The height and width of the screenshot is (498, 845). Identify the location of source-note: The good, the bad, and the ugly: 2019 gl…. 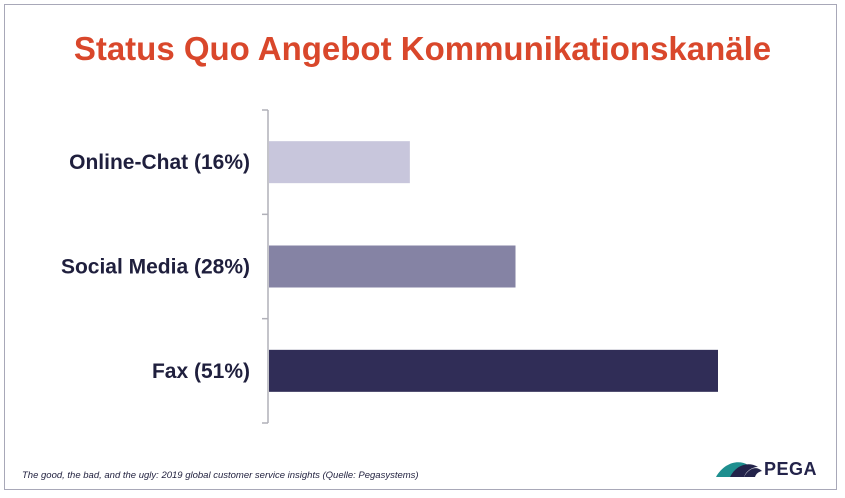
(220, 475).